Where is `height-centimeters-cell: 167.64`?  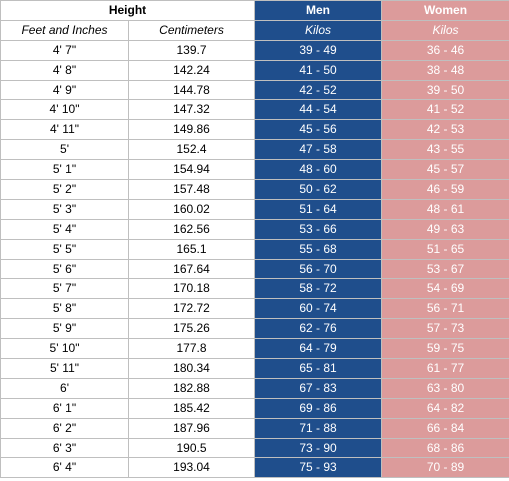
height-centimeters-cell: 167.64 is located at coordinates (191, 269).